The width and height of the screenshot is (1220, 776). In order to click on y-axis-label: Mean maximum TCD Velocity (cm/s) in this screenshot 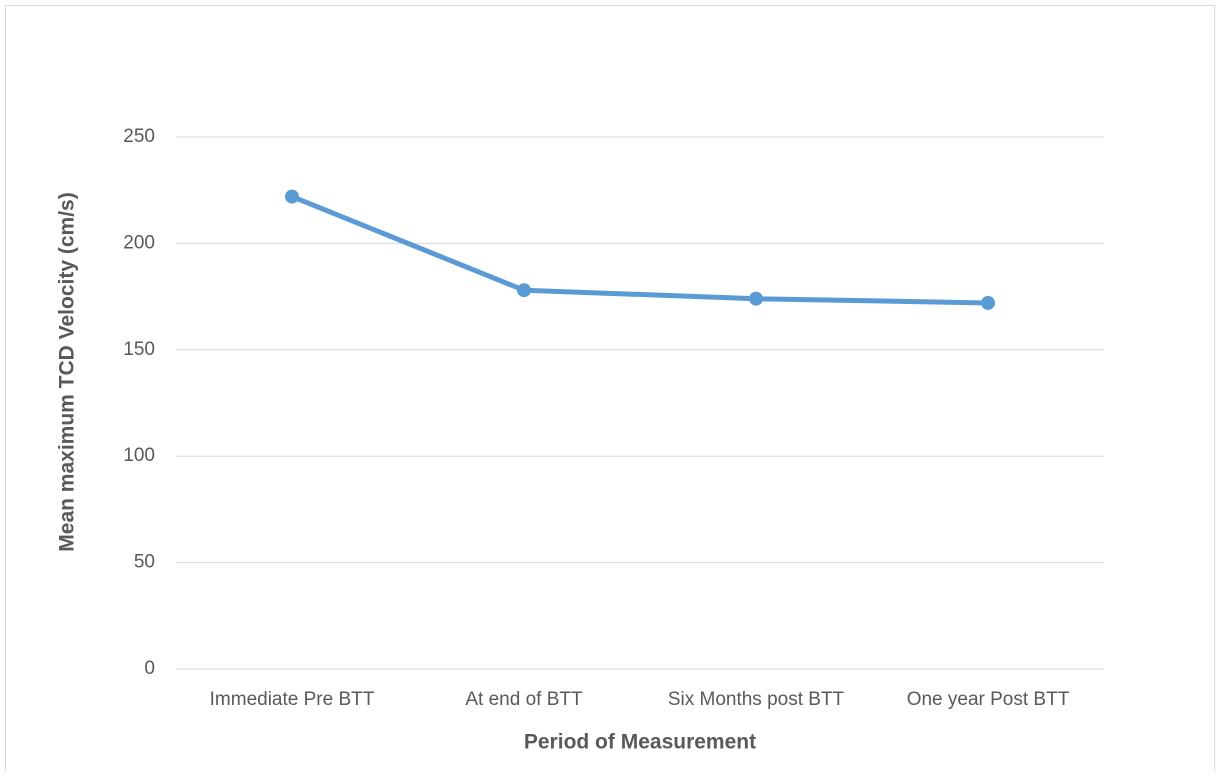, I will do `click(67, 371)`.